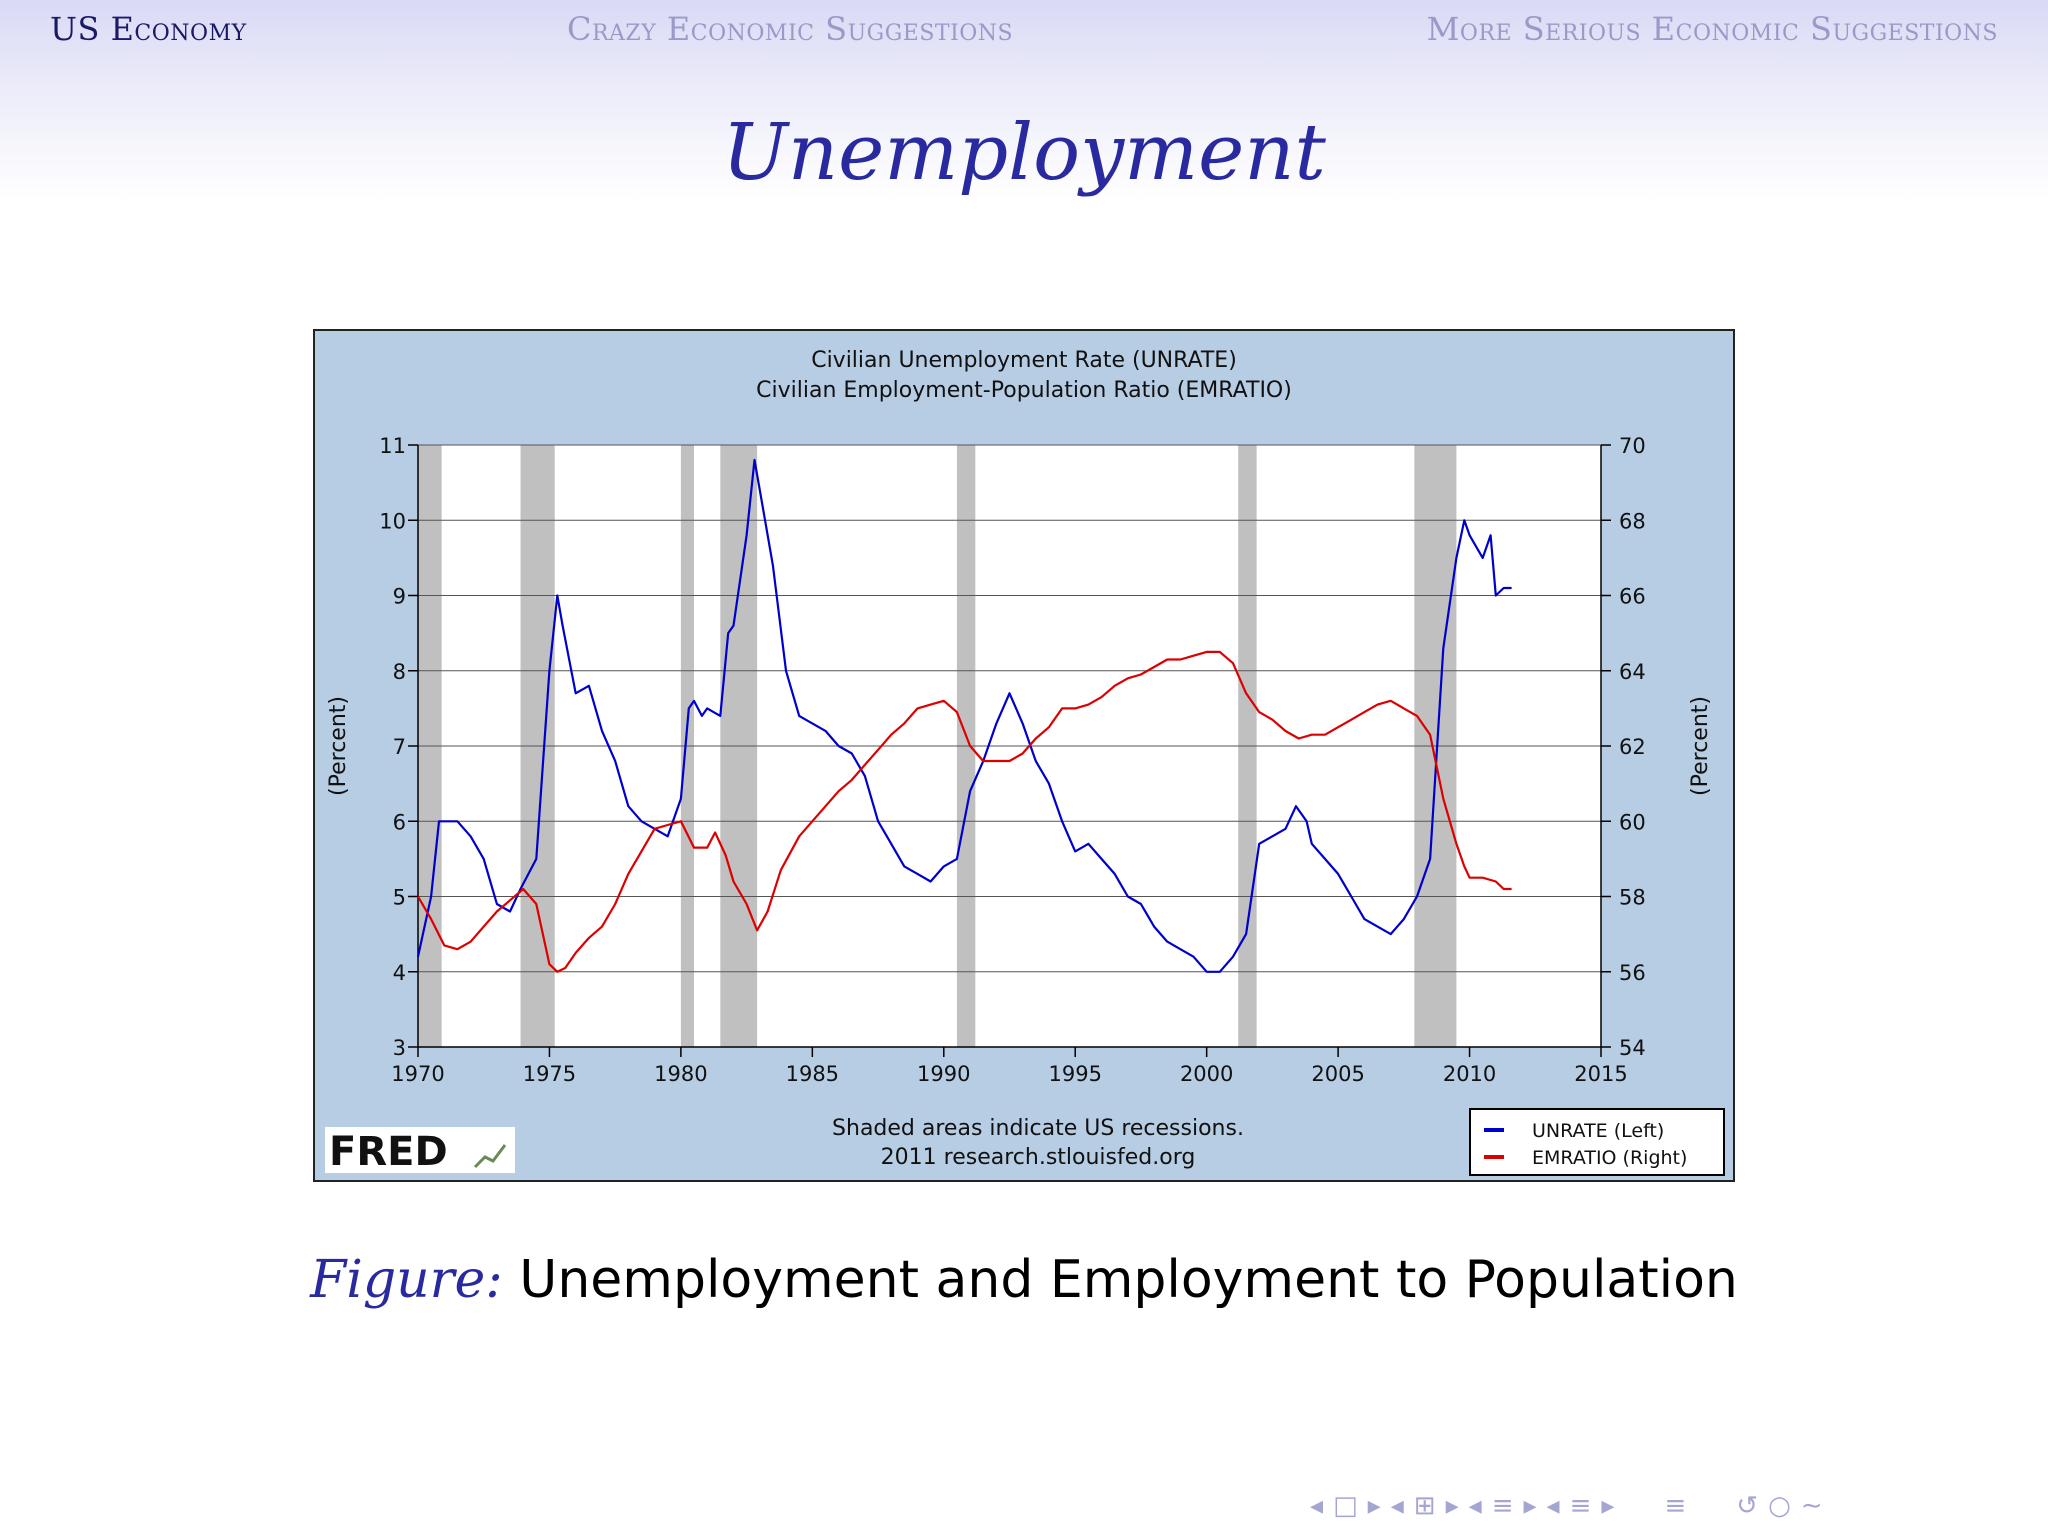  What do you see at coordinates (388, 1152) in the screenshot?
I see `fred-logo-text: FRED` at bounding box center [388, 1152].